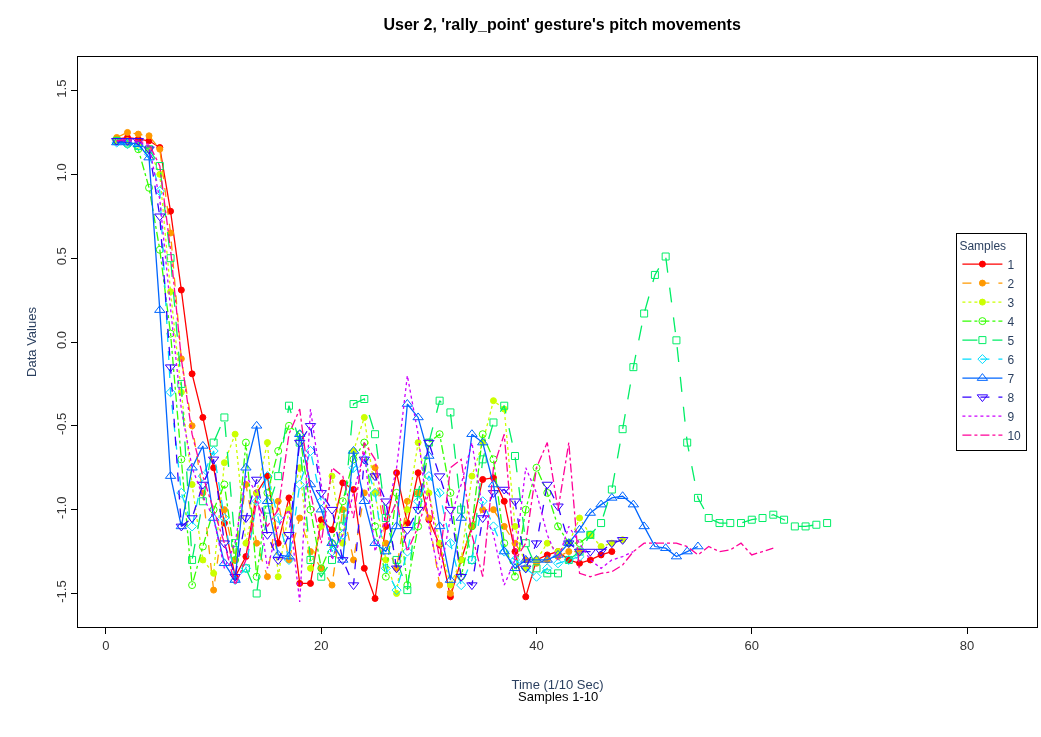 The width and height of the screenshot is (1041, 737). Describe the element at coordinates (557, 685) in the screenshot. I see `x-axis-title: Time (1/10 Sec)` at that location.